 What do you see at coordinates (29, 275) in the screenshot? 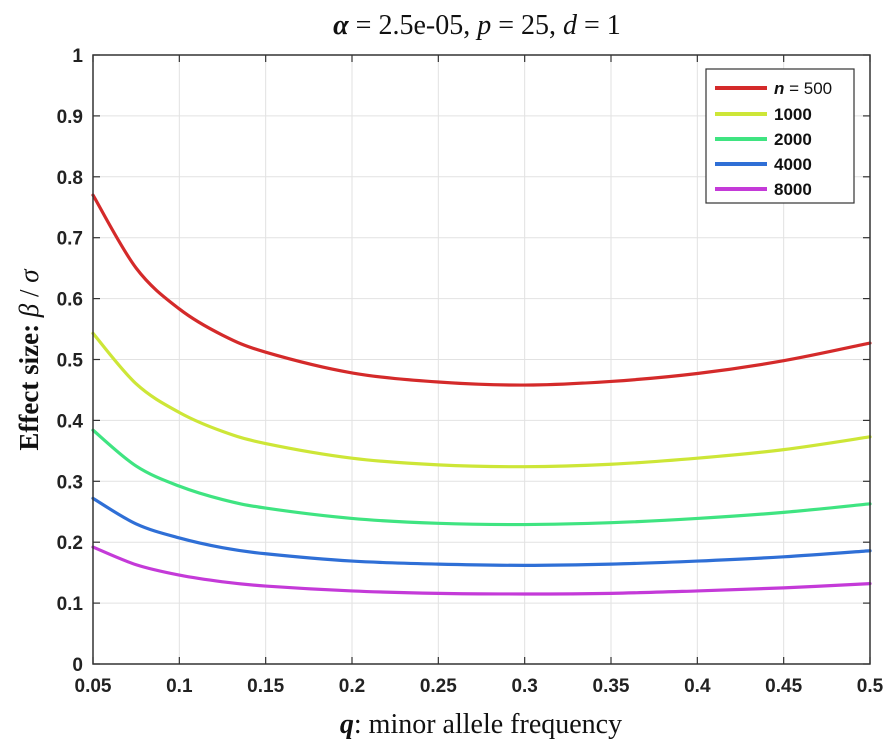
I see `y-axis-label-sigma: σ` at bounding box center [29, 275].